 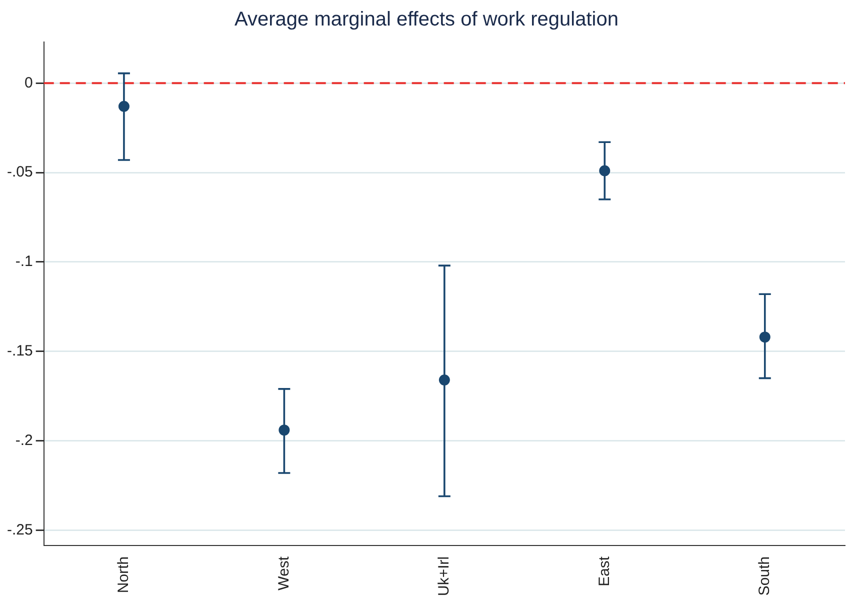 I want to click on x-tick-label: Uk+Irl, so click(x=444, y=576).